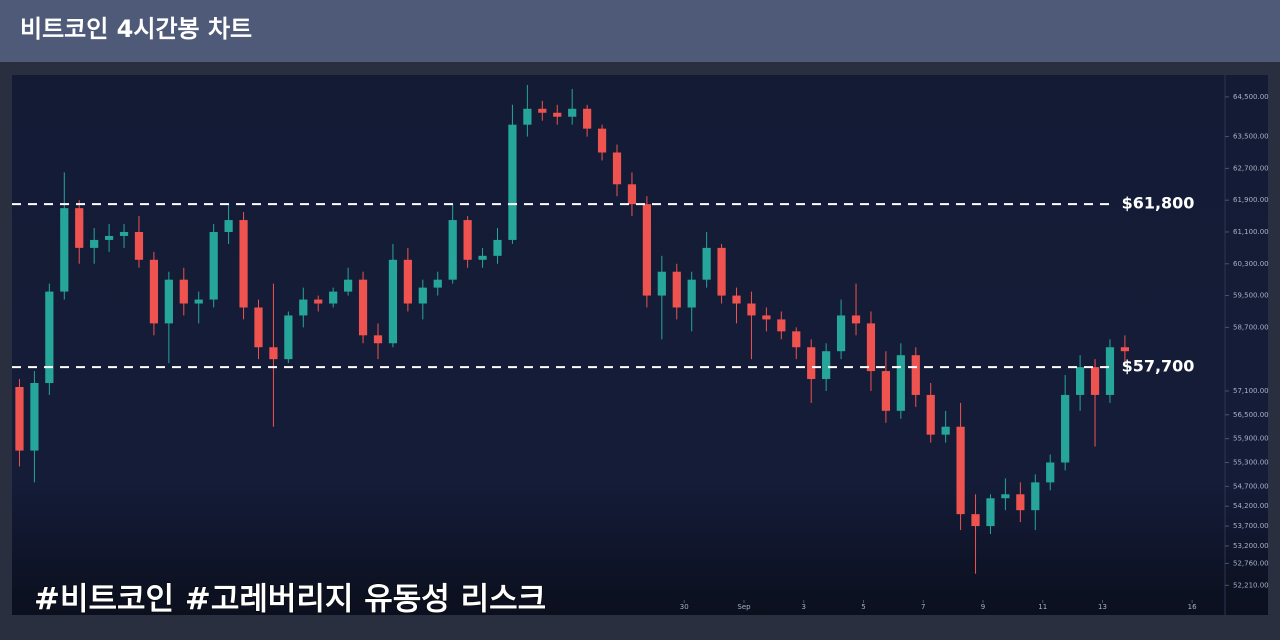 This screenshot has height=640, width=1280. What do you see at coordinates (863, 607) in the screenshot?
I see `x-tick-label: 5` at bounding box center [863, 607].